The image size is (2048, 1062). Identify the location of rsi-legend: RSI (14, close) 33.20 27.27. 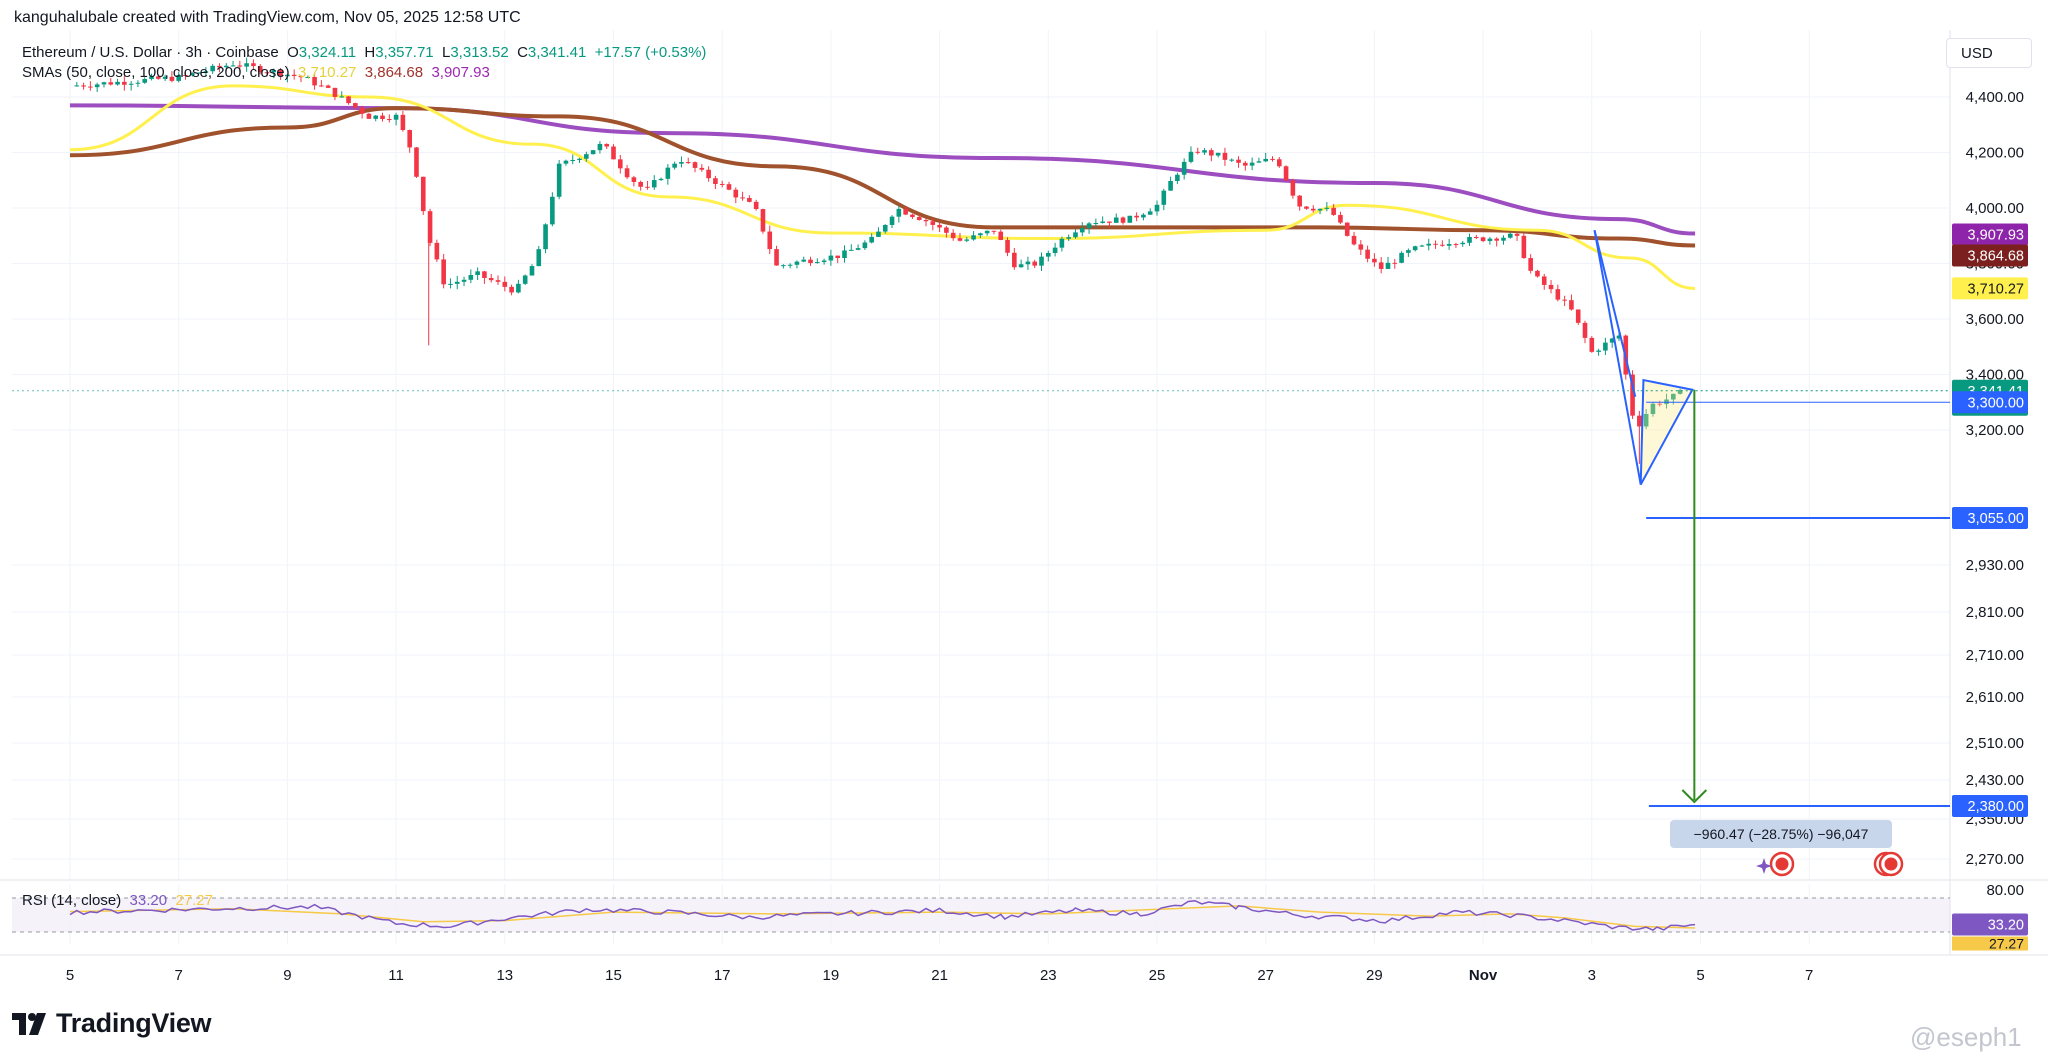
(117, 900).